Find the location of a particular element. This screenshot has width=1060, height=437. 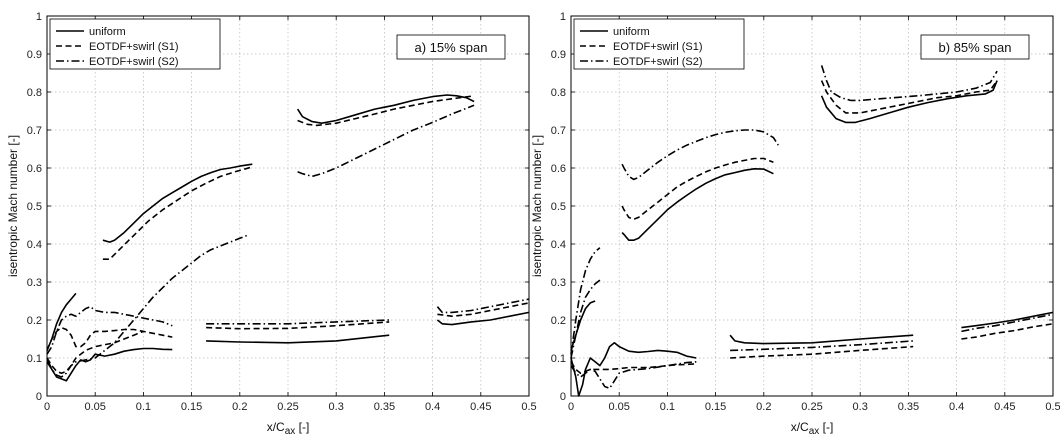

panel-annotation: a) 15% span is located at coordinates (451, 47).